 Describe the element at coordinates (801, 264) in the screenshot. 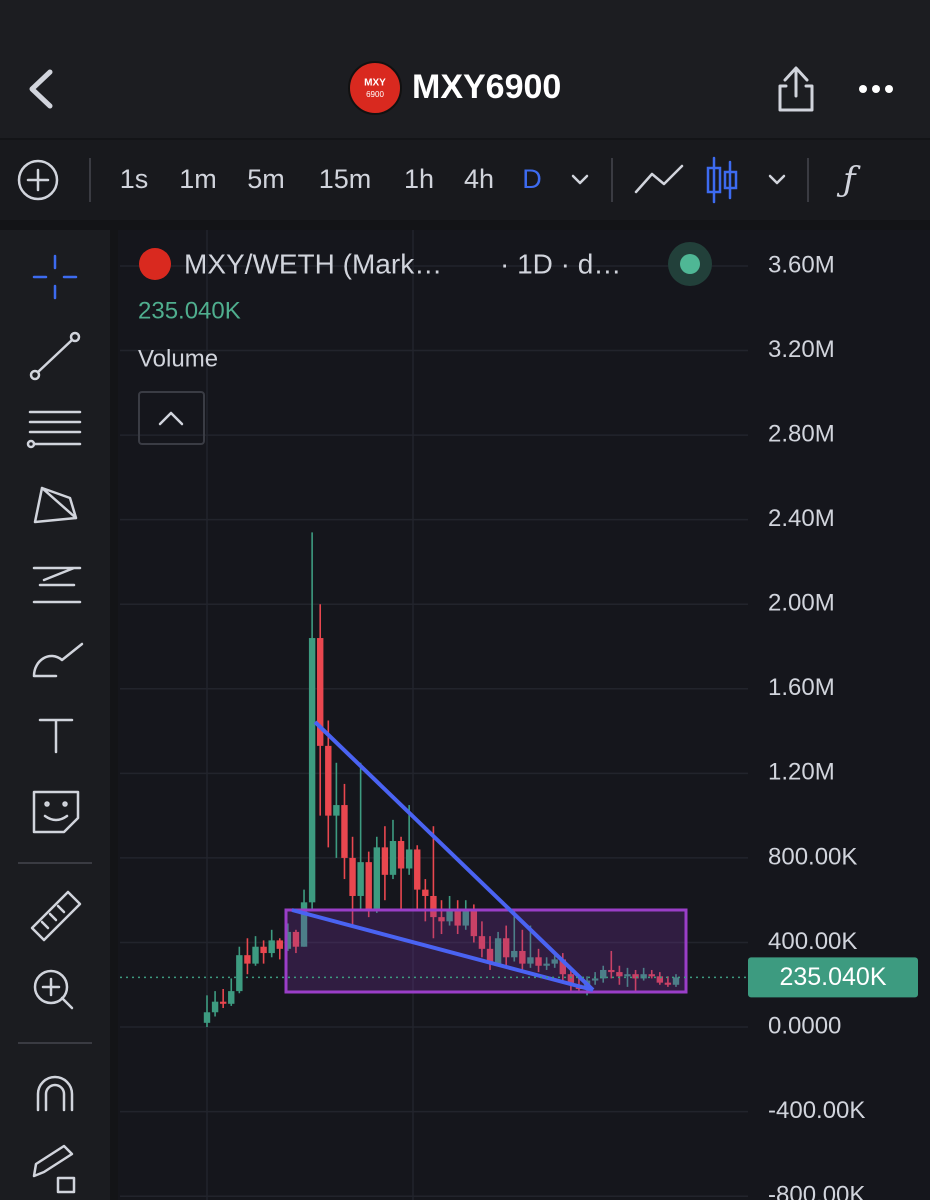

I see `y-tick-label: 3.60M` at that location.